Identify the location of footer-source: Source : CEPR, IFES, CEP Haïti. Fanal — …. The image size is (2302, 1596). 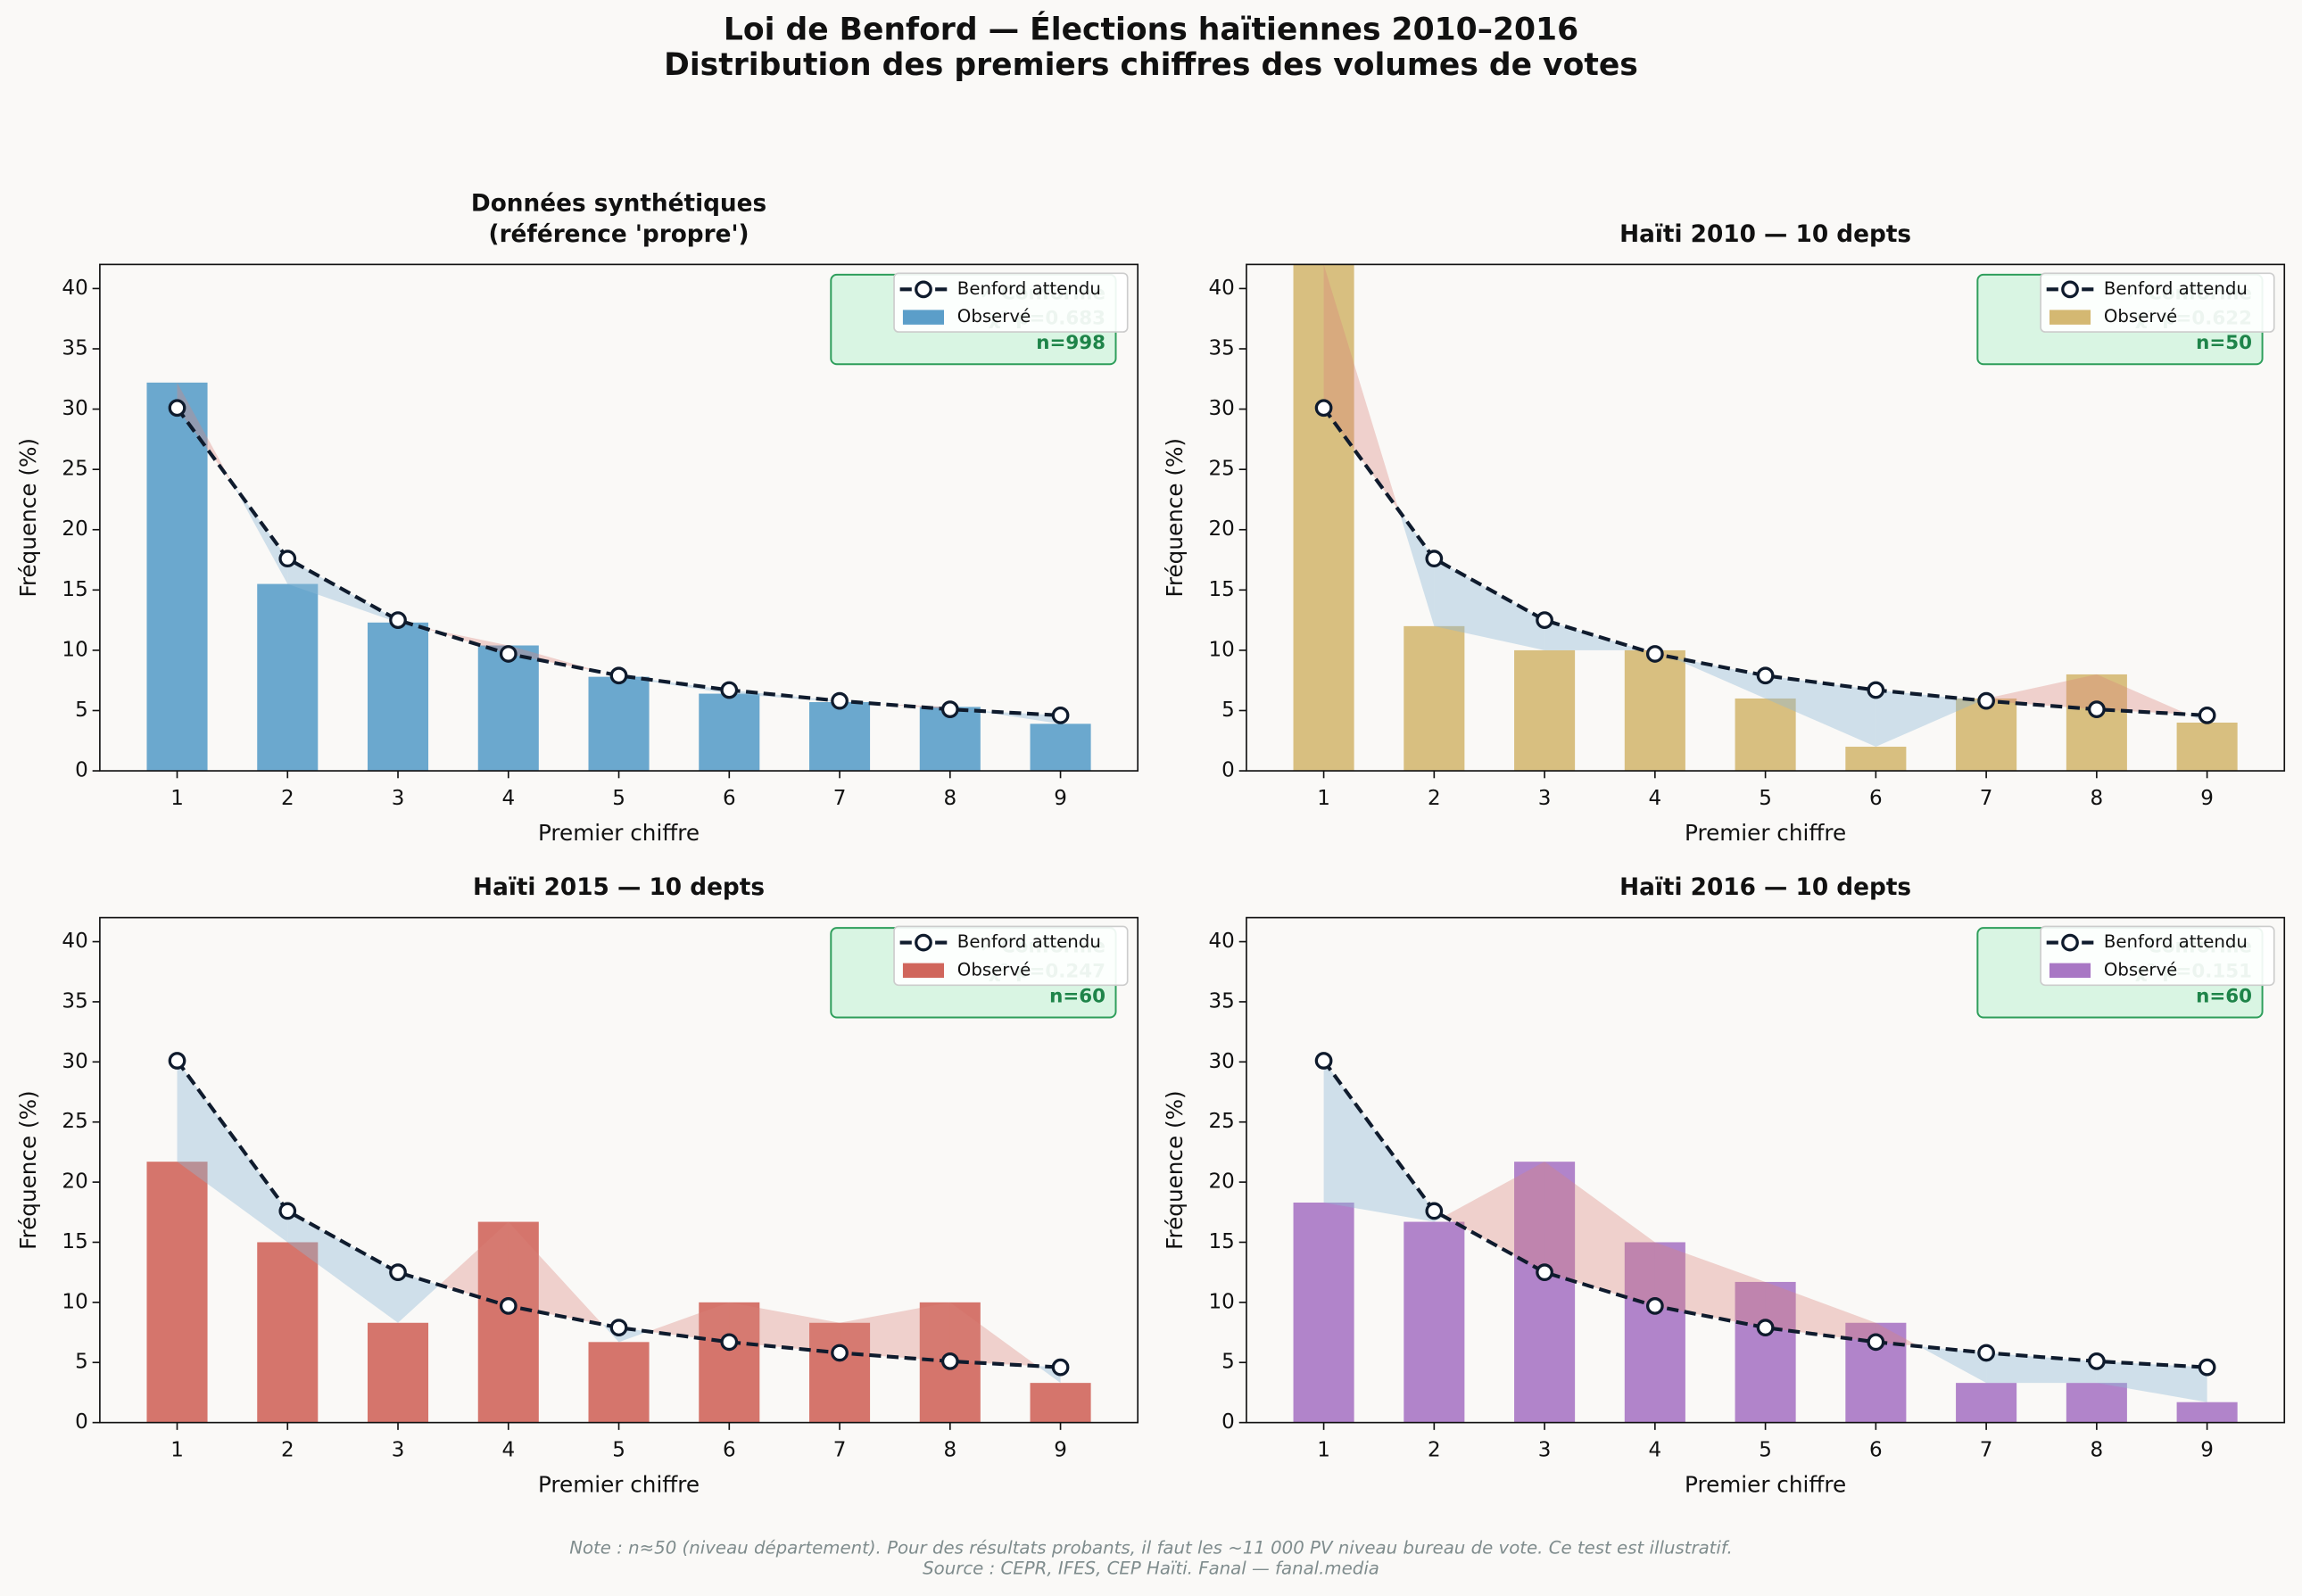
(1151, 1569).